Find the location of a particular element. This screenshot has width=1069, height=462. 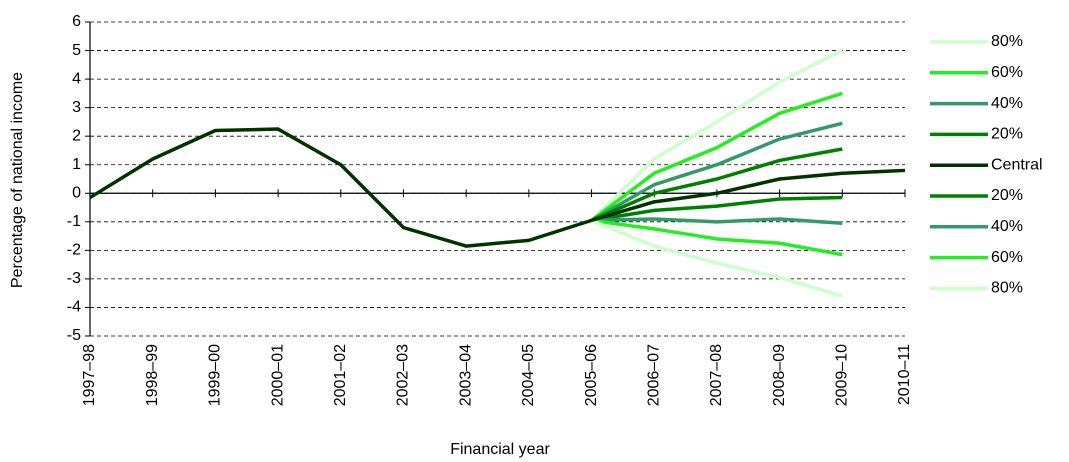

y-tick-label: 4 is located at coordinates (76, 78).